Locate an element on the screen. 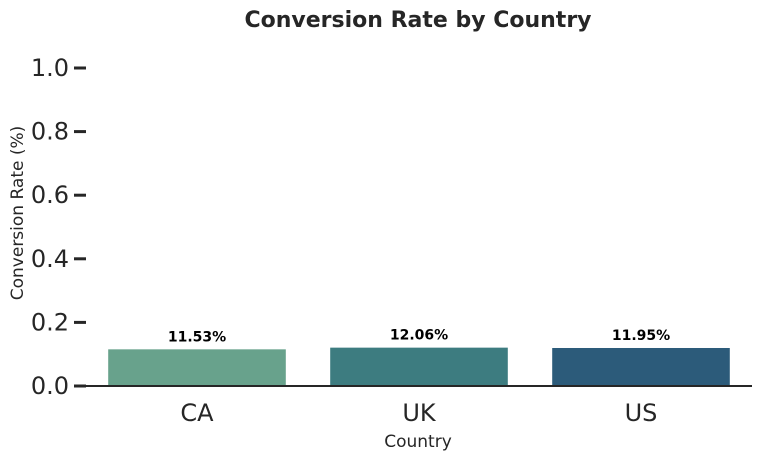  y-axis-label: Conversion Rate (%) is located at coordinates (18, 213).